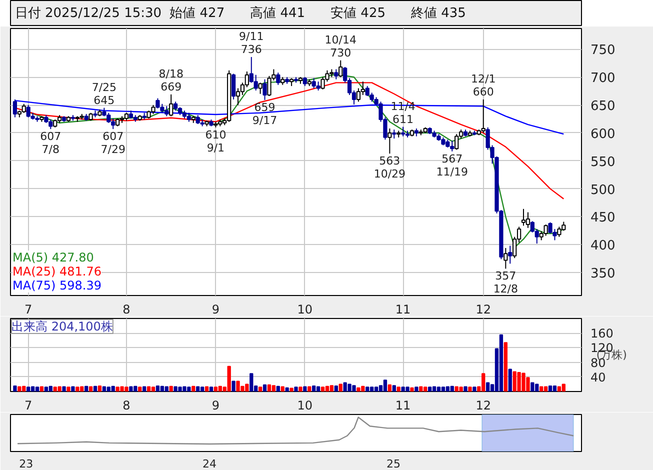 The height and width of the screenshot is (470, 653). What do you see at coordinates (603, 106) in the screenshot?
I see `y-tick-label: 650` at bounding box center [603, 106].